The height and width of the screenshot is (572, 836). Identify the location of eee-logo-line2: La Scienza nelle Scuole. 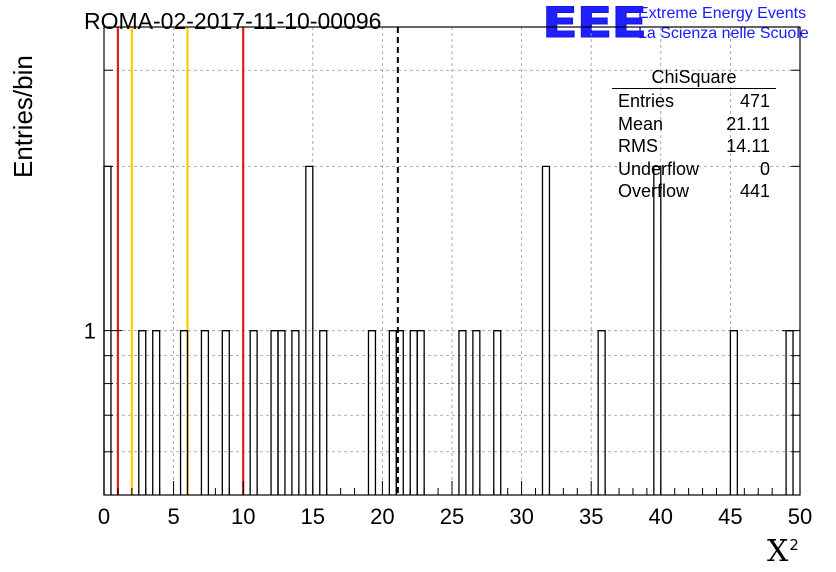
(723, 33).